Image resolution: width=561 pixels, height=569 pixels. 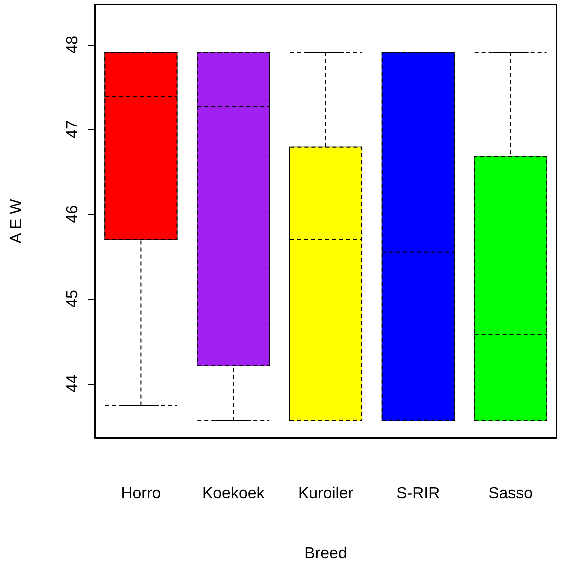 I want to click on y-tick-label: 46, so click(x=73, y=214).